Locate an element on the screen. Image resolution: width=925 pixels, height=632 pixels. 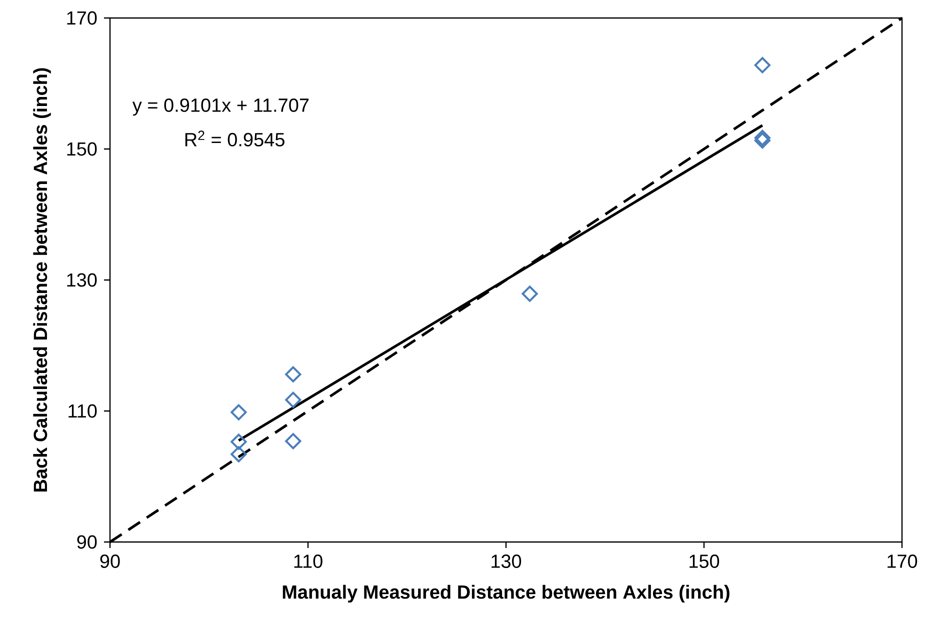
x-tick-label: 150 is located at coordinates (705, 561).